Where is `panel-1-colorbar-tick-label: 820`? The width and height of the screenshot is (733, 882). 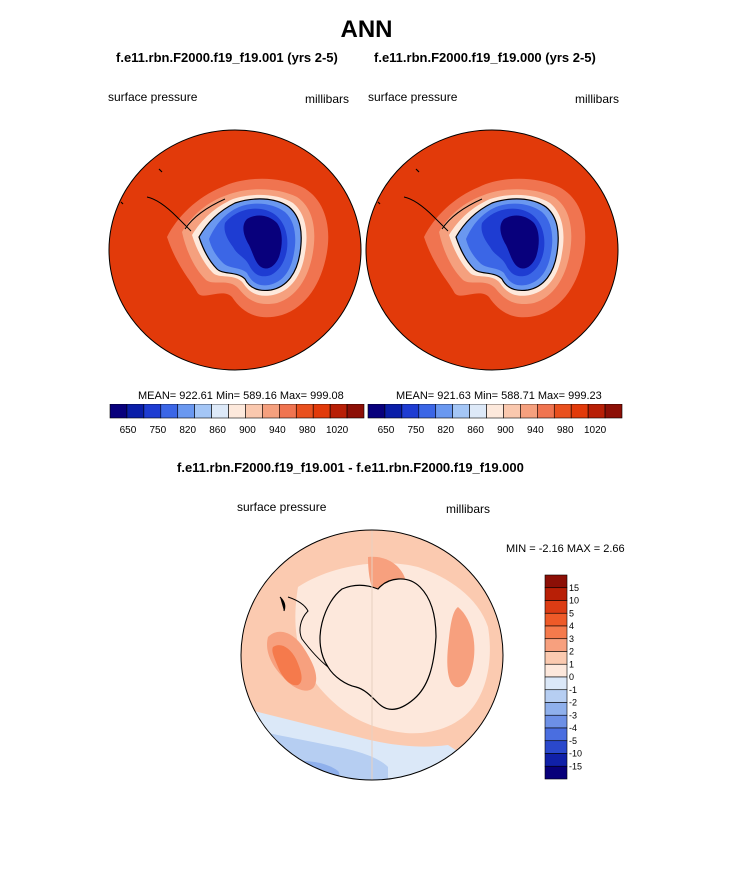 panel-1-colorbar-tick-label: 820 is located at coordinates (187, 430).